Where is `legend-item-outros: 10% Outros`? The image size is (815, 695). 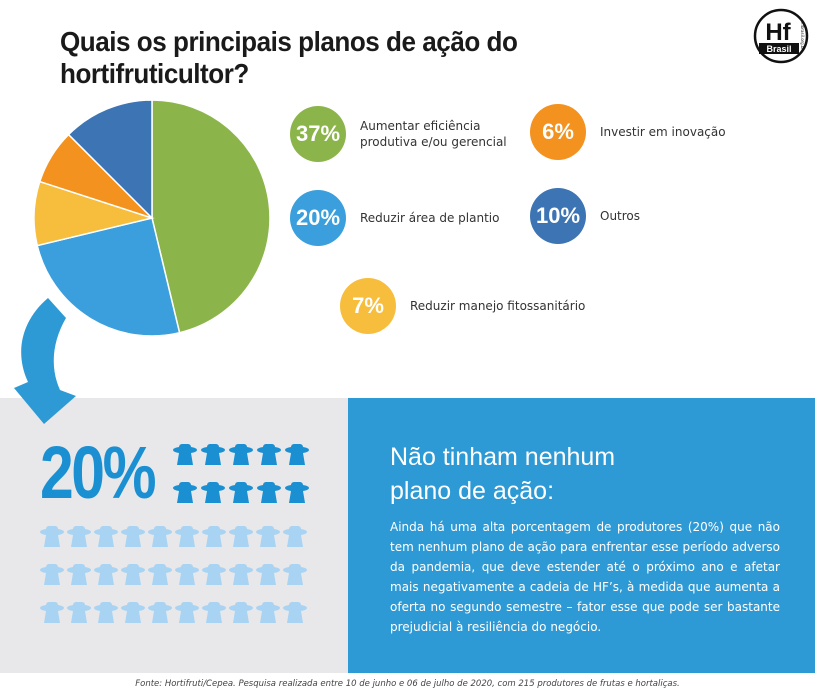 legend-item-outros: 10% Outros is located at coordinates (585, 216).